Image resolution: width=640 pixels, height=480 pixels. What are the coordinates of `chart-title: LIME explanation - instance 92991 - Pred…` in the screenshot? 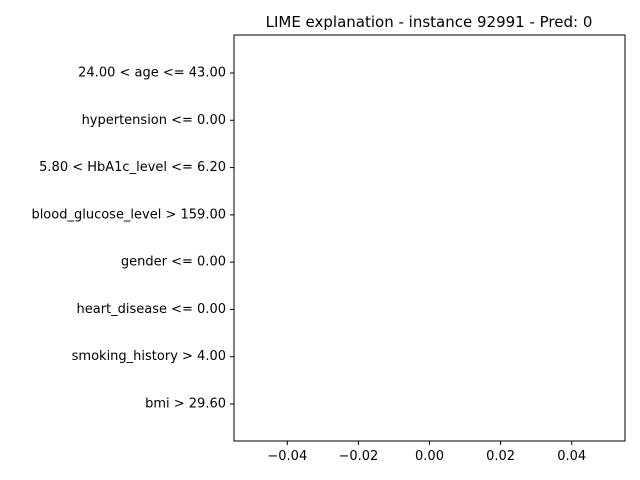 It's located at (429, 22).